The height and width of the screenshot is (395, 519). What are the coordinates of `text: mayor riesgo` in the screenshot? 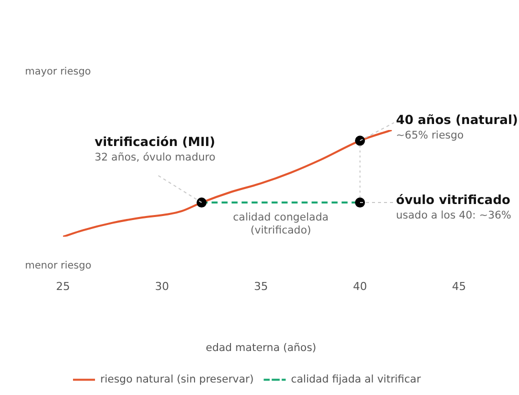 It's located at (58, 72).